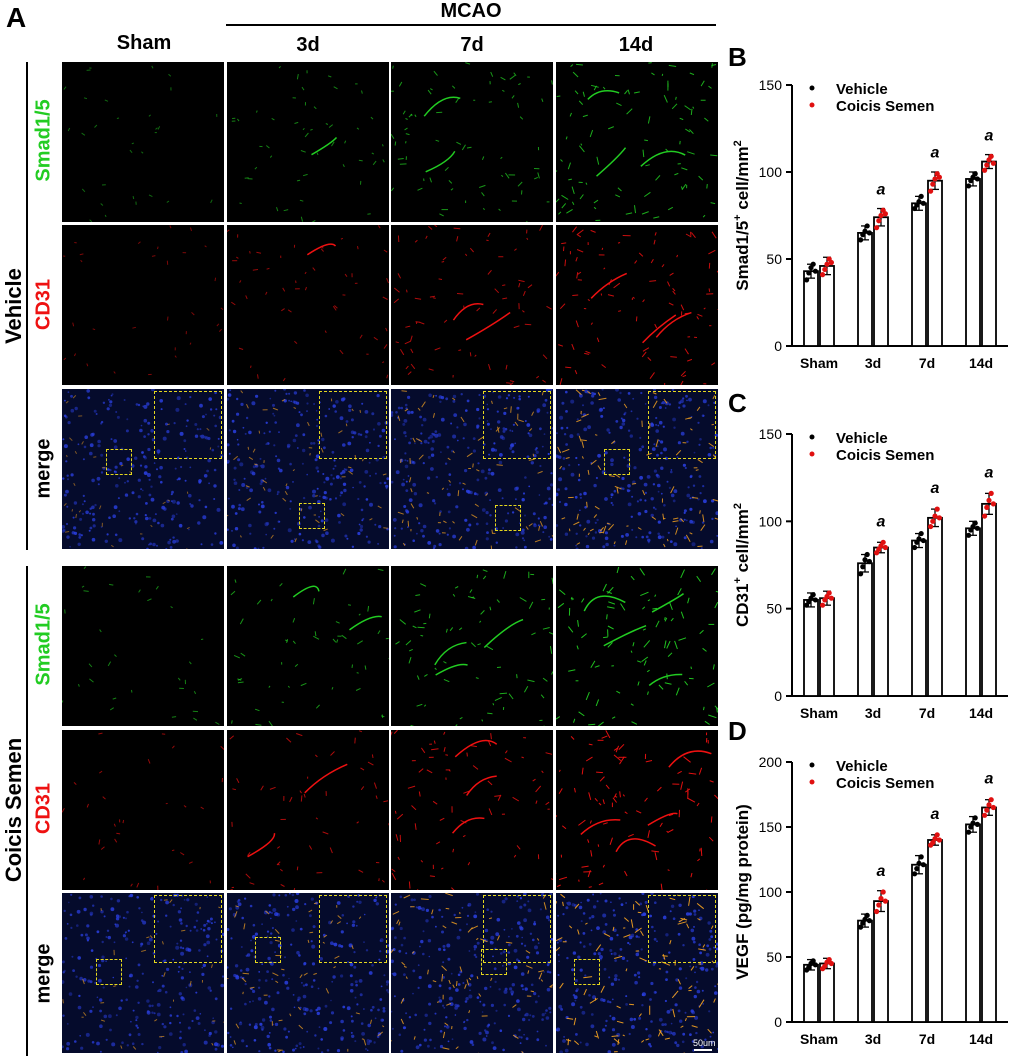 The width and height of the screenshot is (1020, 1062). What do you see at coordinates (771, 434) in the screenshot?
I see `y-tick-label: 150` at bounding box center [771, 434].